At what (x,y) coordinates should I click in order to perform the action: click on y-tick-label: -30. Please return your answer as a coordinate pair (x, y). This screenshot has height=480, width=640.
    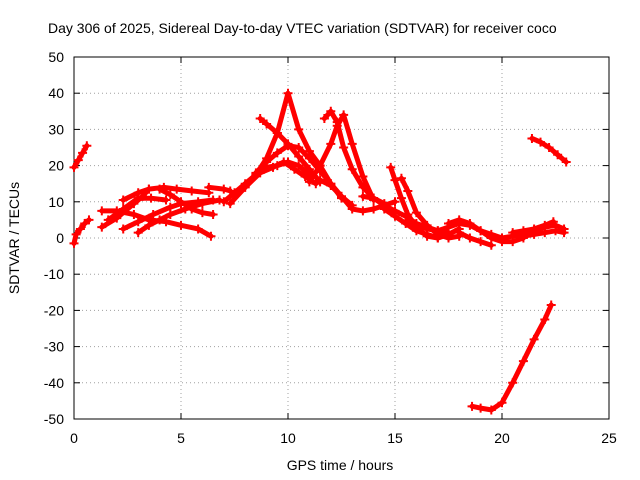
    Looking at the image, I should click on (54, 347).